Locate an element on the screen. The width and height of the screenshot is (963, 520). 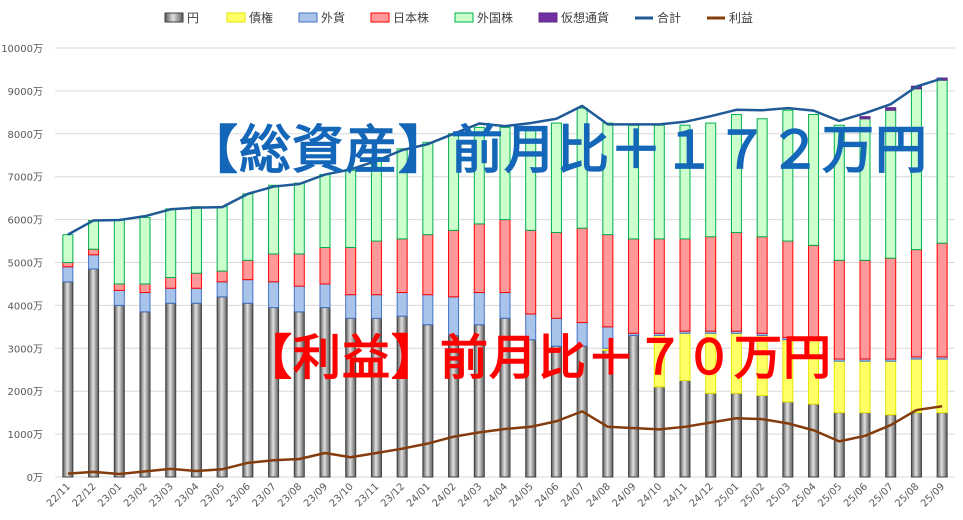
x-tick-label: 24/12 is located at coordinates (702, 495).